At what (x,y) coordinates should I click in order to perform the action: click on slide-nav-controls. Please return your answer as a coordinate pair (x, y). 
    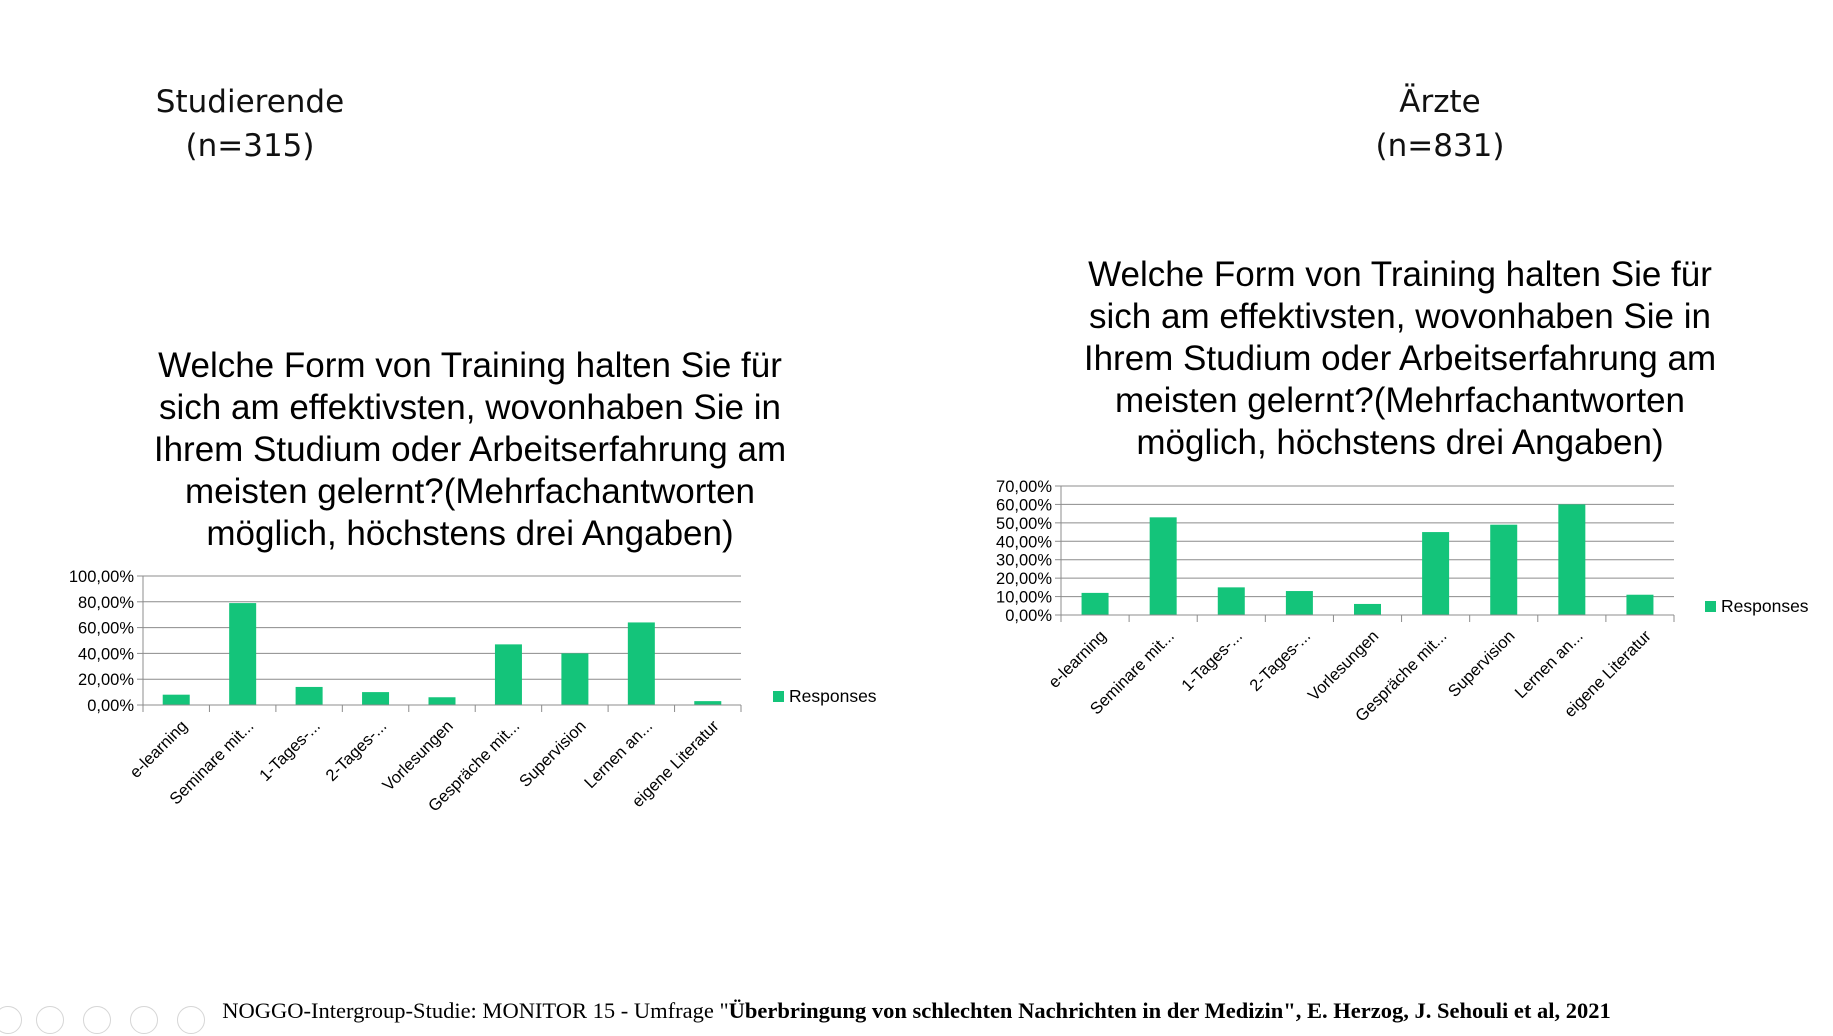
    Looking at the image, I should click on (130, 1021).